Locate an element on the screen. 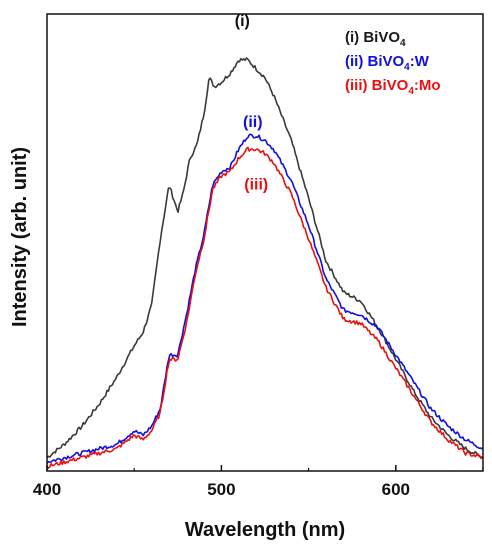 The height and width of the screenshot is (550, 492). legend-entry-3: (iii) BiVO4:Mo is located at coordinates (393, 87).